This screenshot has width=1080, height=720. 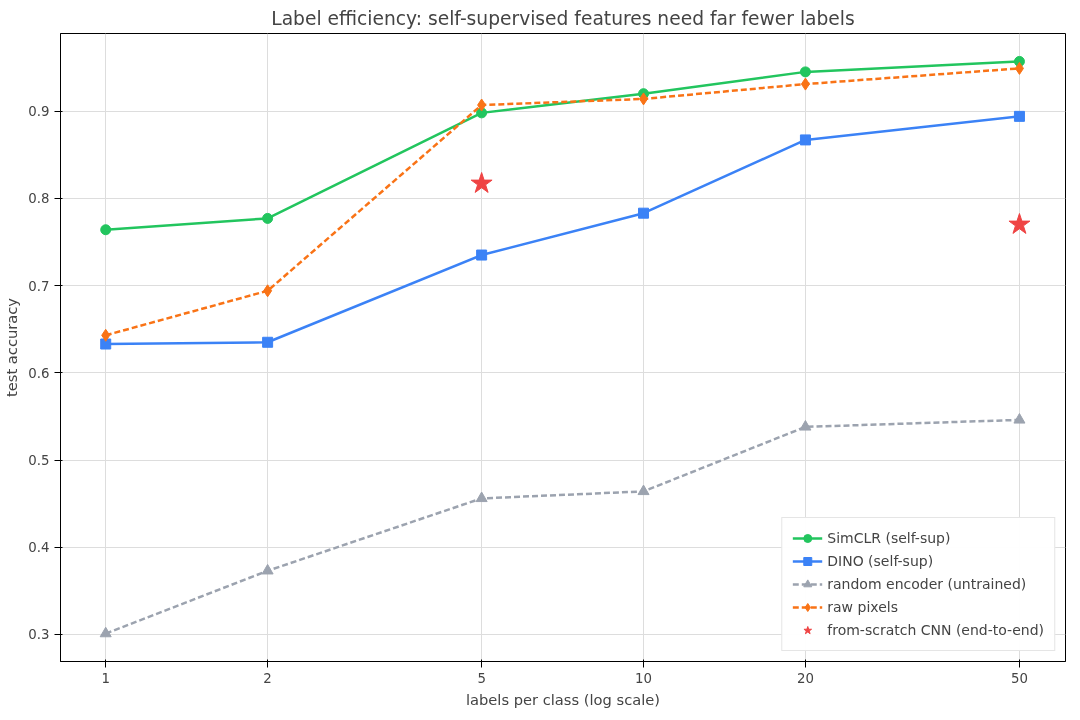 I want to click on legend-label: SimCLR (self-sup), so click(x=889, y=538).